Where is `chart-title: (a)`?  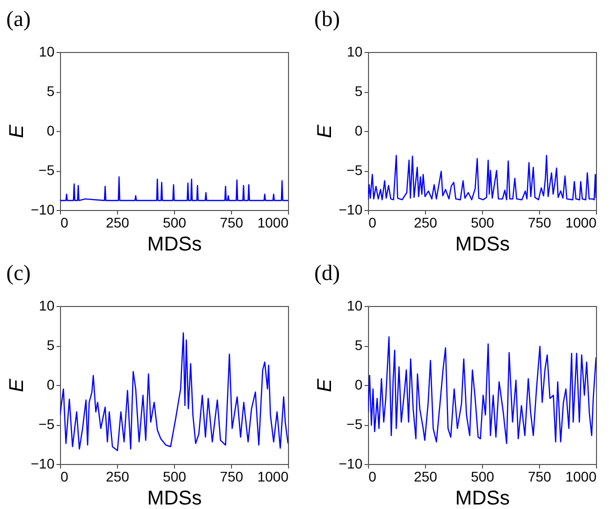
chart-title: (a) is located at coordinates (18, 18).